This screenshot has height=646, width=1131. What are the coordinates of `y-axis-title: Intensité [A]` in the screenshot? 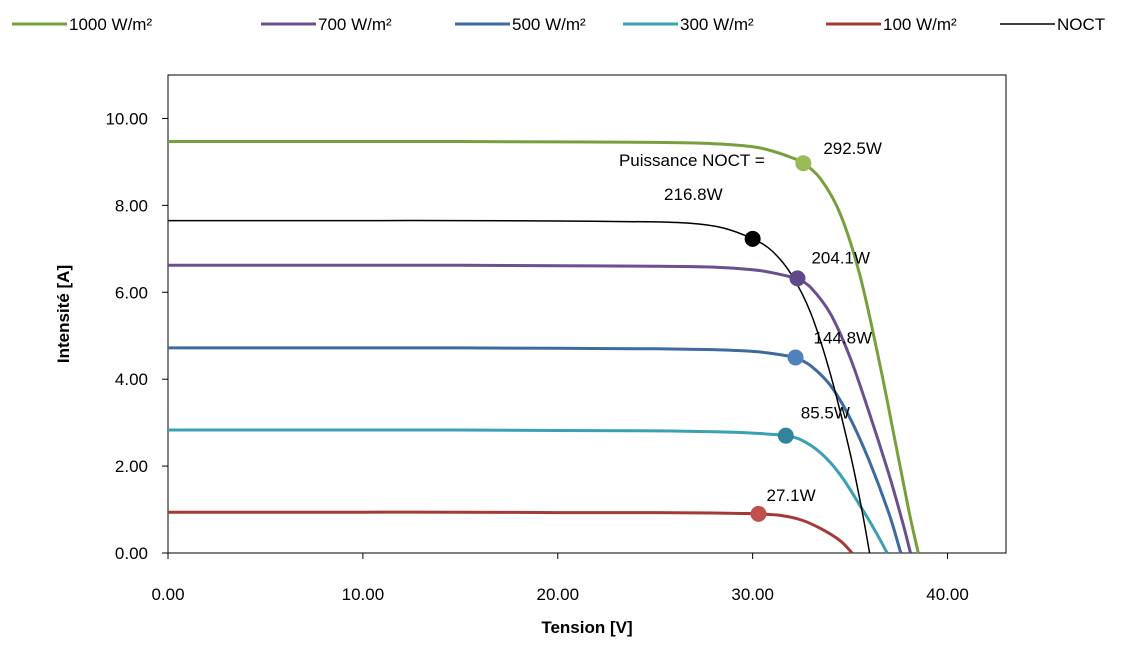 It's located at (63, 314).